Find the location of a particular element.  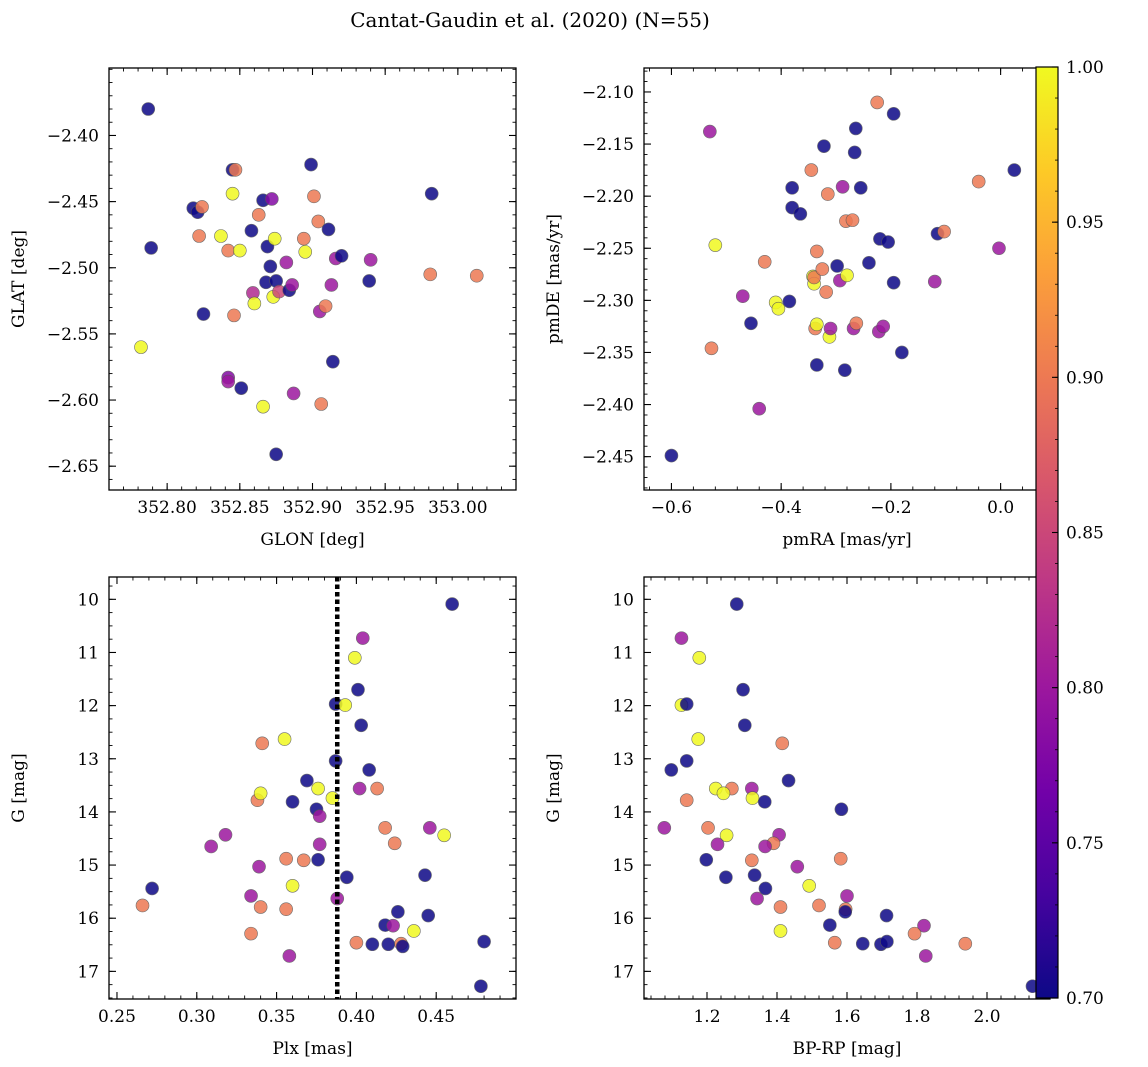

bprp_g-ytick-label-6: 16 is located at coordinates (623, 919).